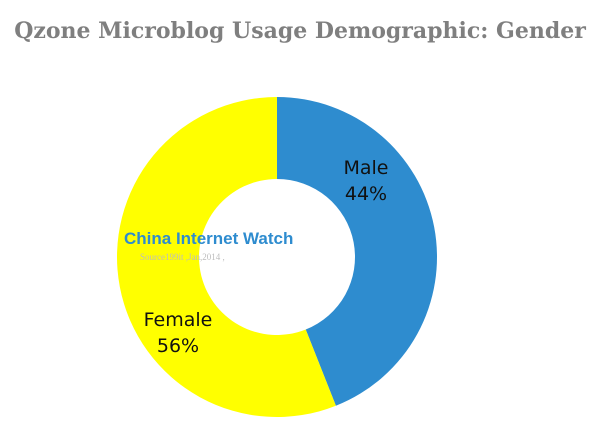  I want to click on watermark-source: Source199it ,Jan,2014 ,, so click(182, 257).